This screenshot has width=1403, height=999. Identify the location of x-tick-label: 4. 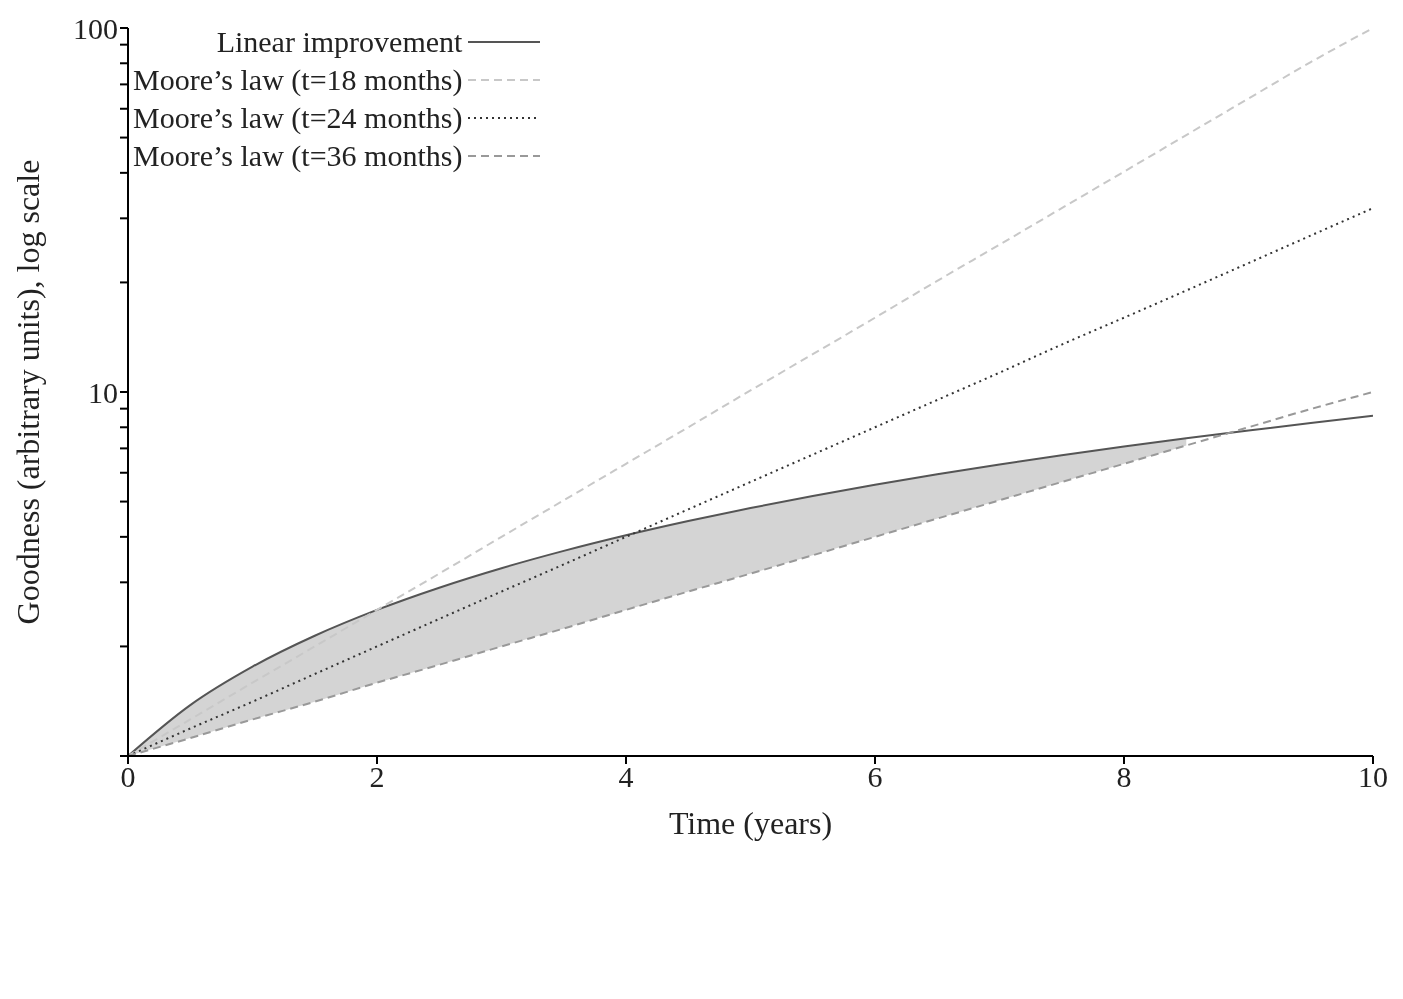
(626, 777).